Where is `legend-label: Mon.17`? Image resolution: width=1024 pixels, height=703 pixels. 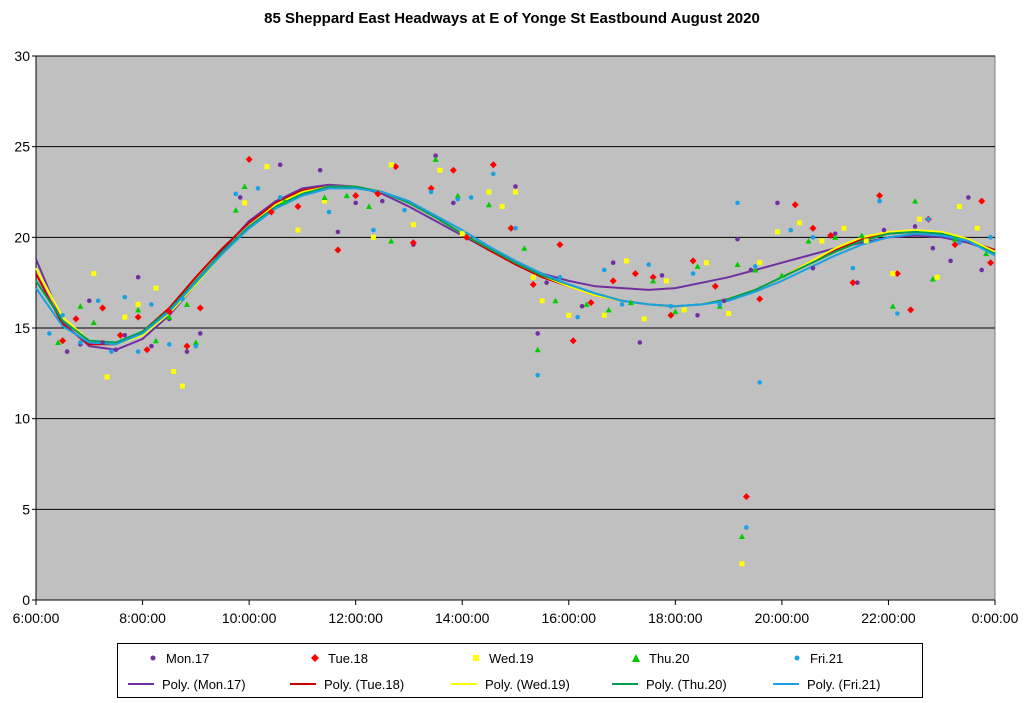 legend-label: Mon.17 is located at coordinates (188, 658).